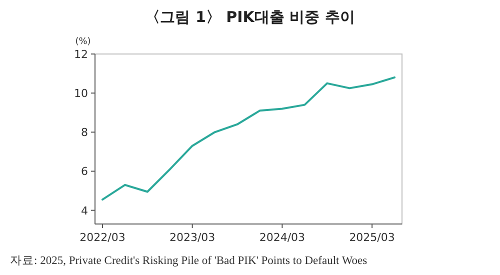  Describe the element at coordinates (81, 93) in the screenshot. I see `y-tick-label: 10` at that location.